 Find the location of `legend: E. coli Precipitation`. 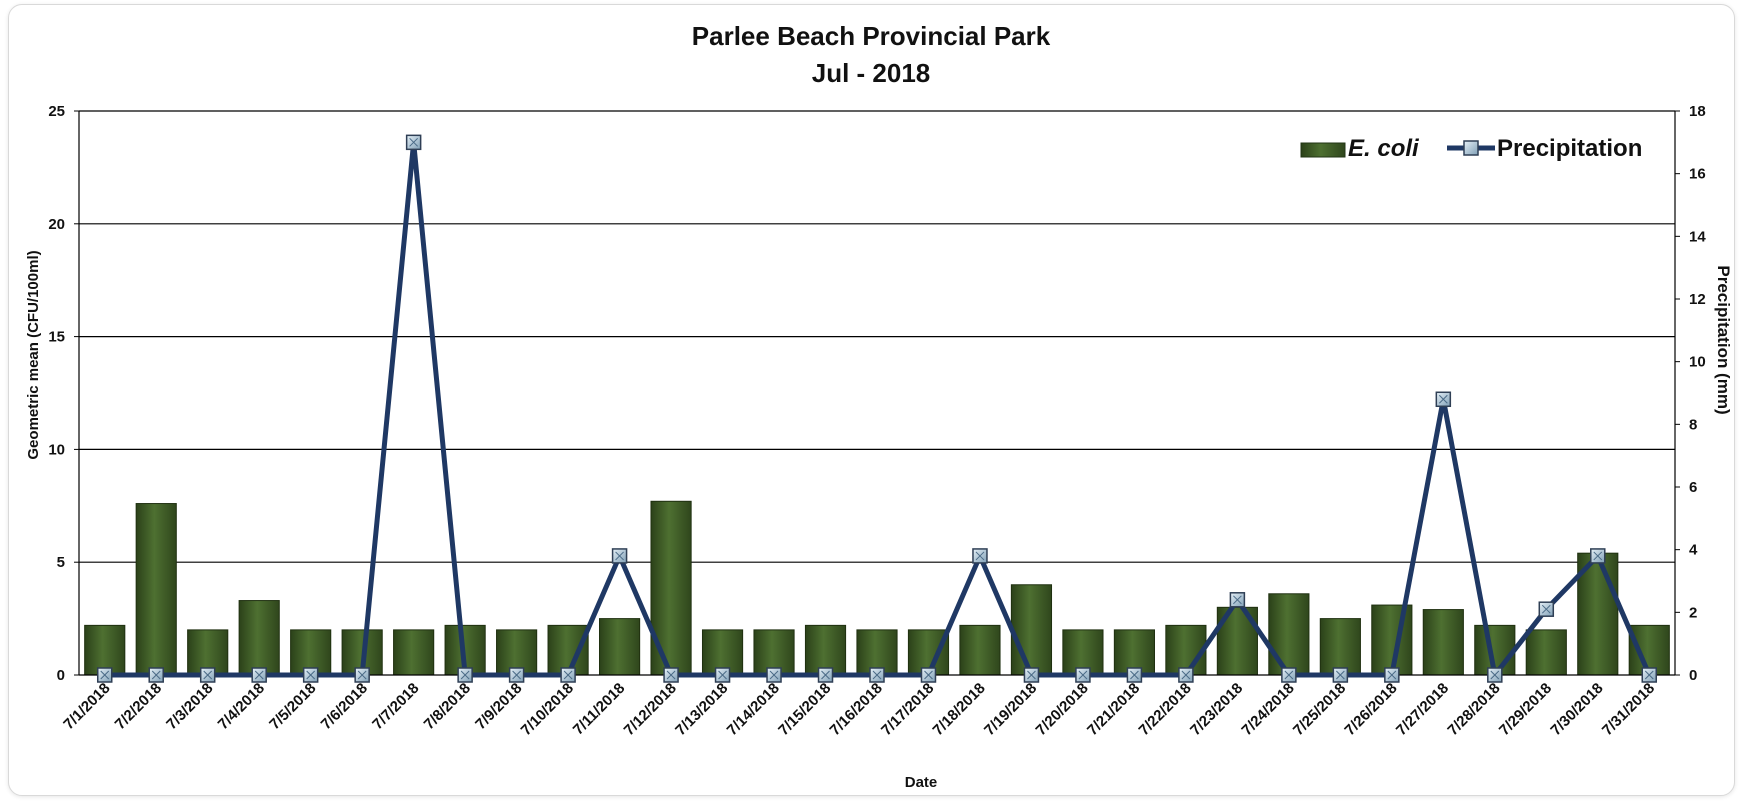

legend: E. coli Precipitation is located at coordinates (1471, 148).